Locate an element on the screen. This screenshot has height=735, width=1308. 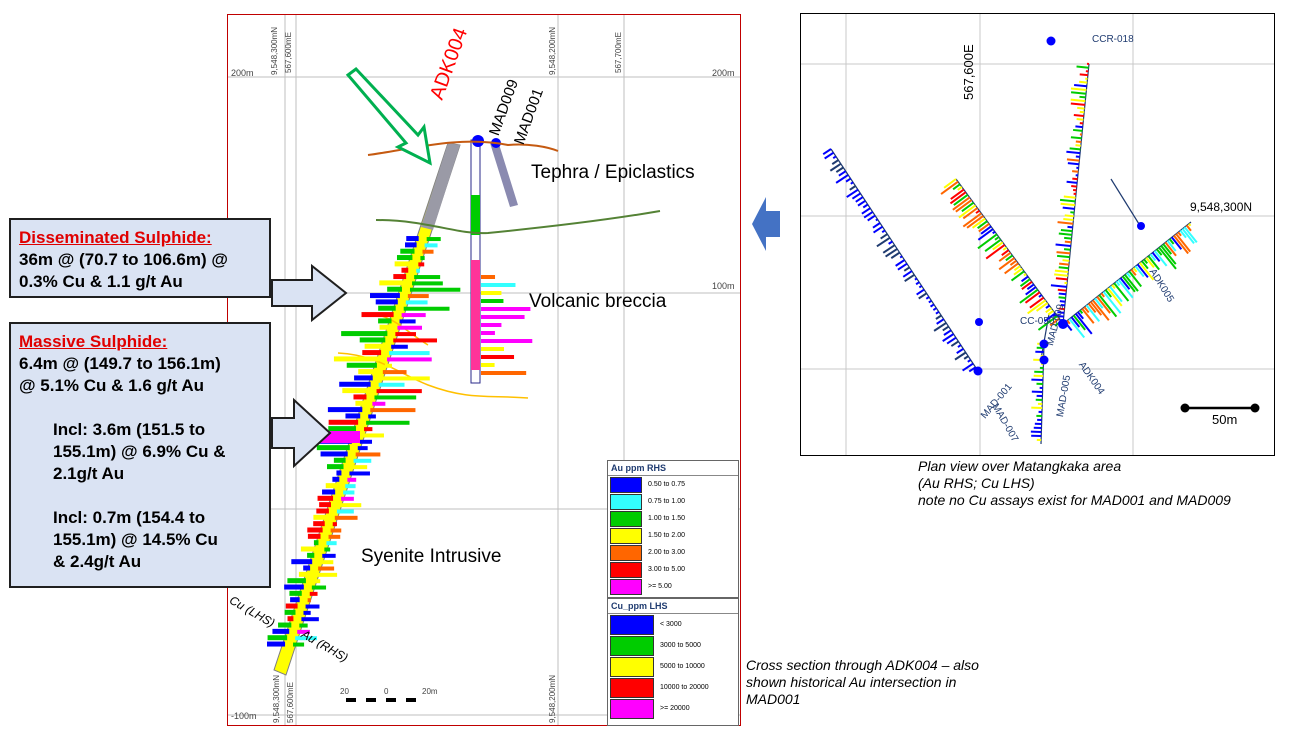
legend-row: >= 20000 is located at coordinates (673, 708).